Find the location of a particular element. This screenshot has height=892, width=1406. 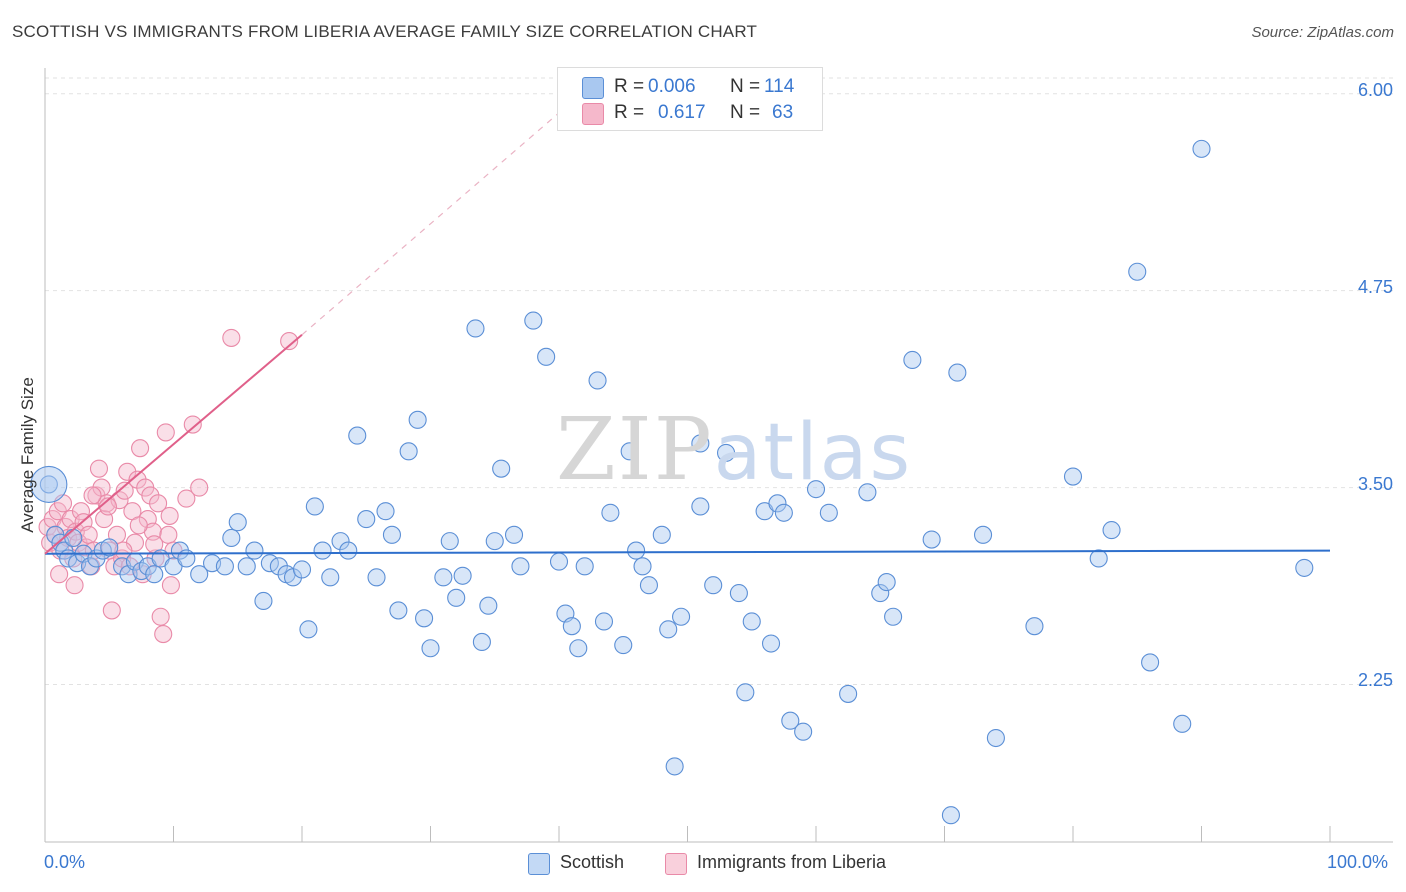

liberia-trend-line is located at coordinates (173, 444).